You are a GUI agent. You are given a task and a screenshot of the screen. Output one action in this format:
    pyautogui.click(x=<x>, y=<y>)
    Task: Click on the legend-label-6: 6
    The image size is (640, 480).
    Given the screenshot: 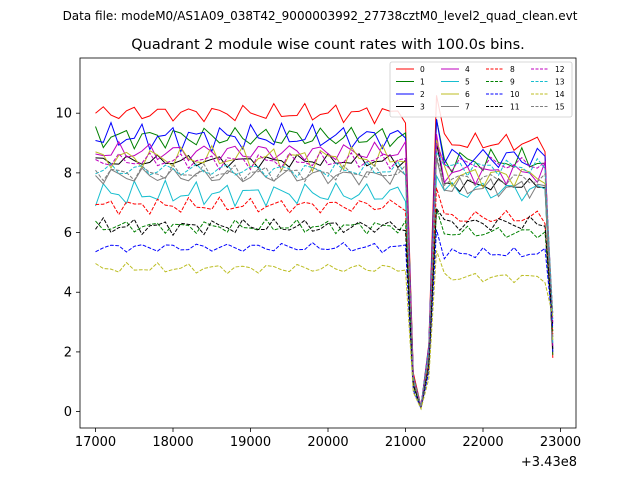 What is the action you would take?
    pyautogui.click(x=467, y=94)
    